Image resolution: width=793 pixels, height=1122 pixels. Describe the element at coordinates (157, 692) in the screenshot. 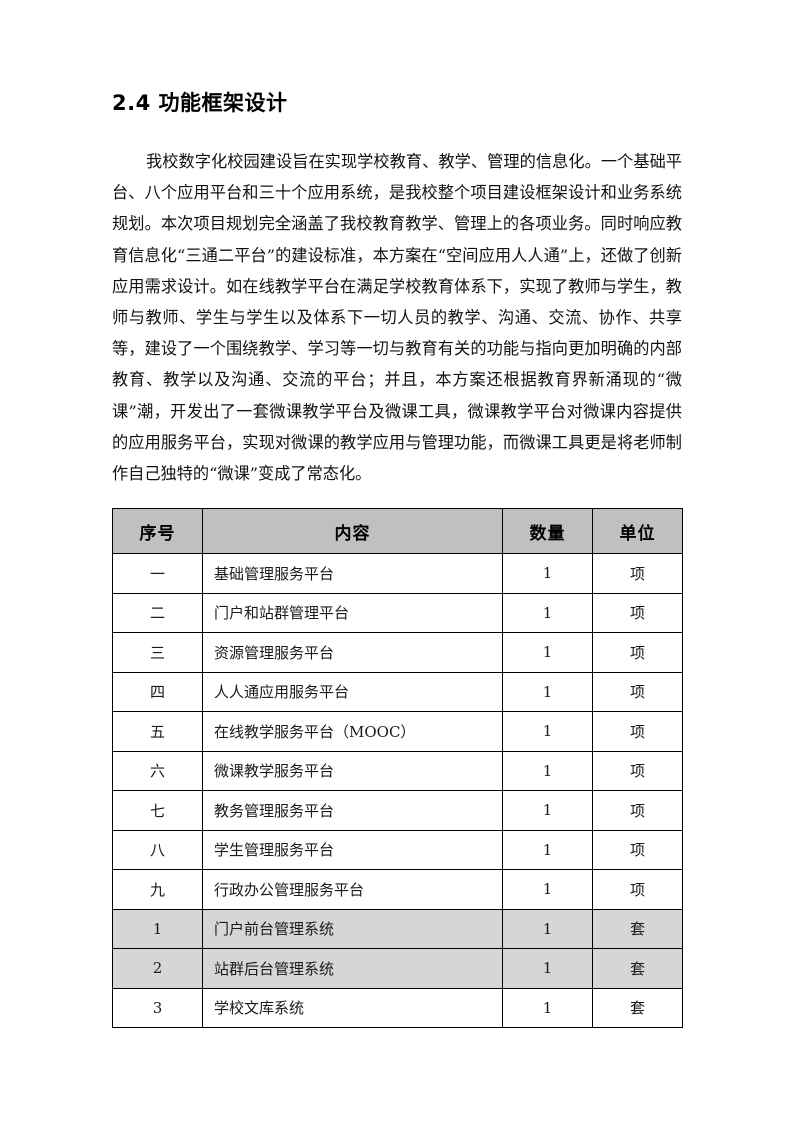

I see `cell-sequence-number: 四` at that location.